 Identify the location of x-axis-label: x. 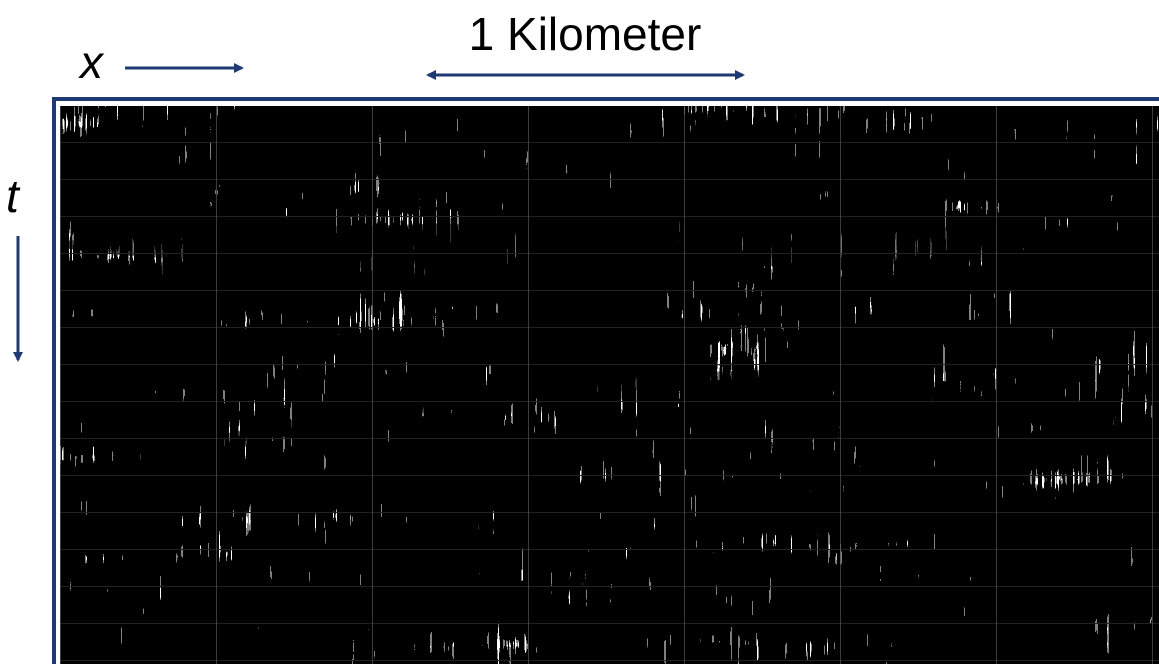
(91, 62).